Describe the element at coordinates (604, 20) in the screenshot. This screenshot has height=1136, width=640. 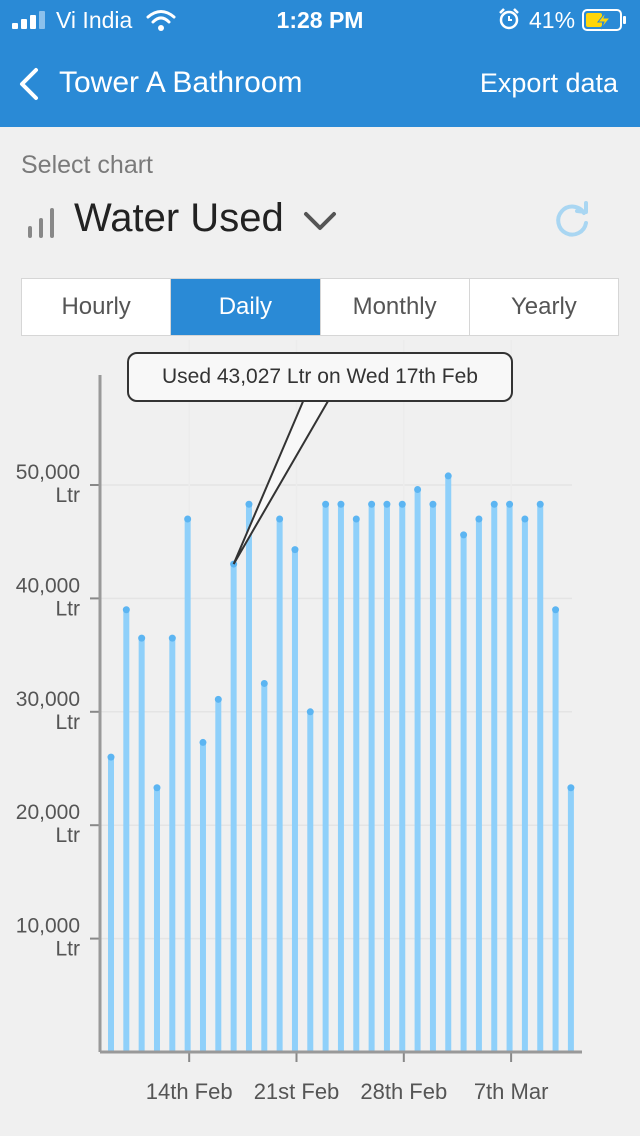
I see `battery-charging-icon` at that location.